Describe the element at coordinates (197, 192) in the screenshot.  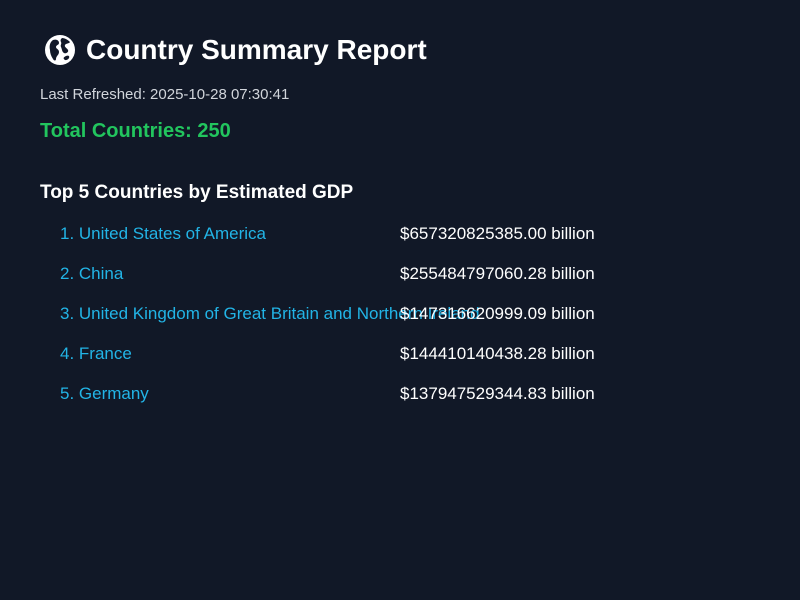
I see `top-countries-heading: Top 5 Countries by Estimated GDP` at that location.